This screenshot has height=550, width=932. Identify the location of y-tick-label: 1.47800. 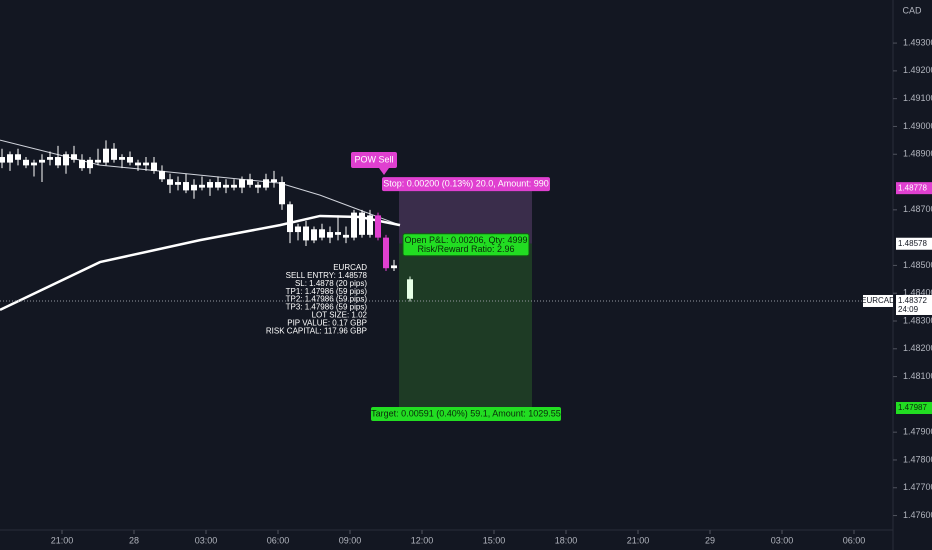
(917, 459).